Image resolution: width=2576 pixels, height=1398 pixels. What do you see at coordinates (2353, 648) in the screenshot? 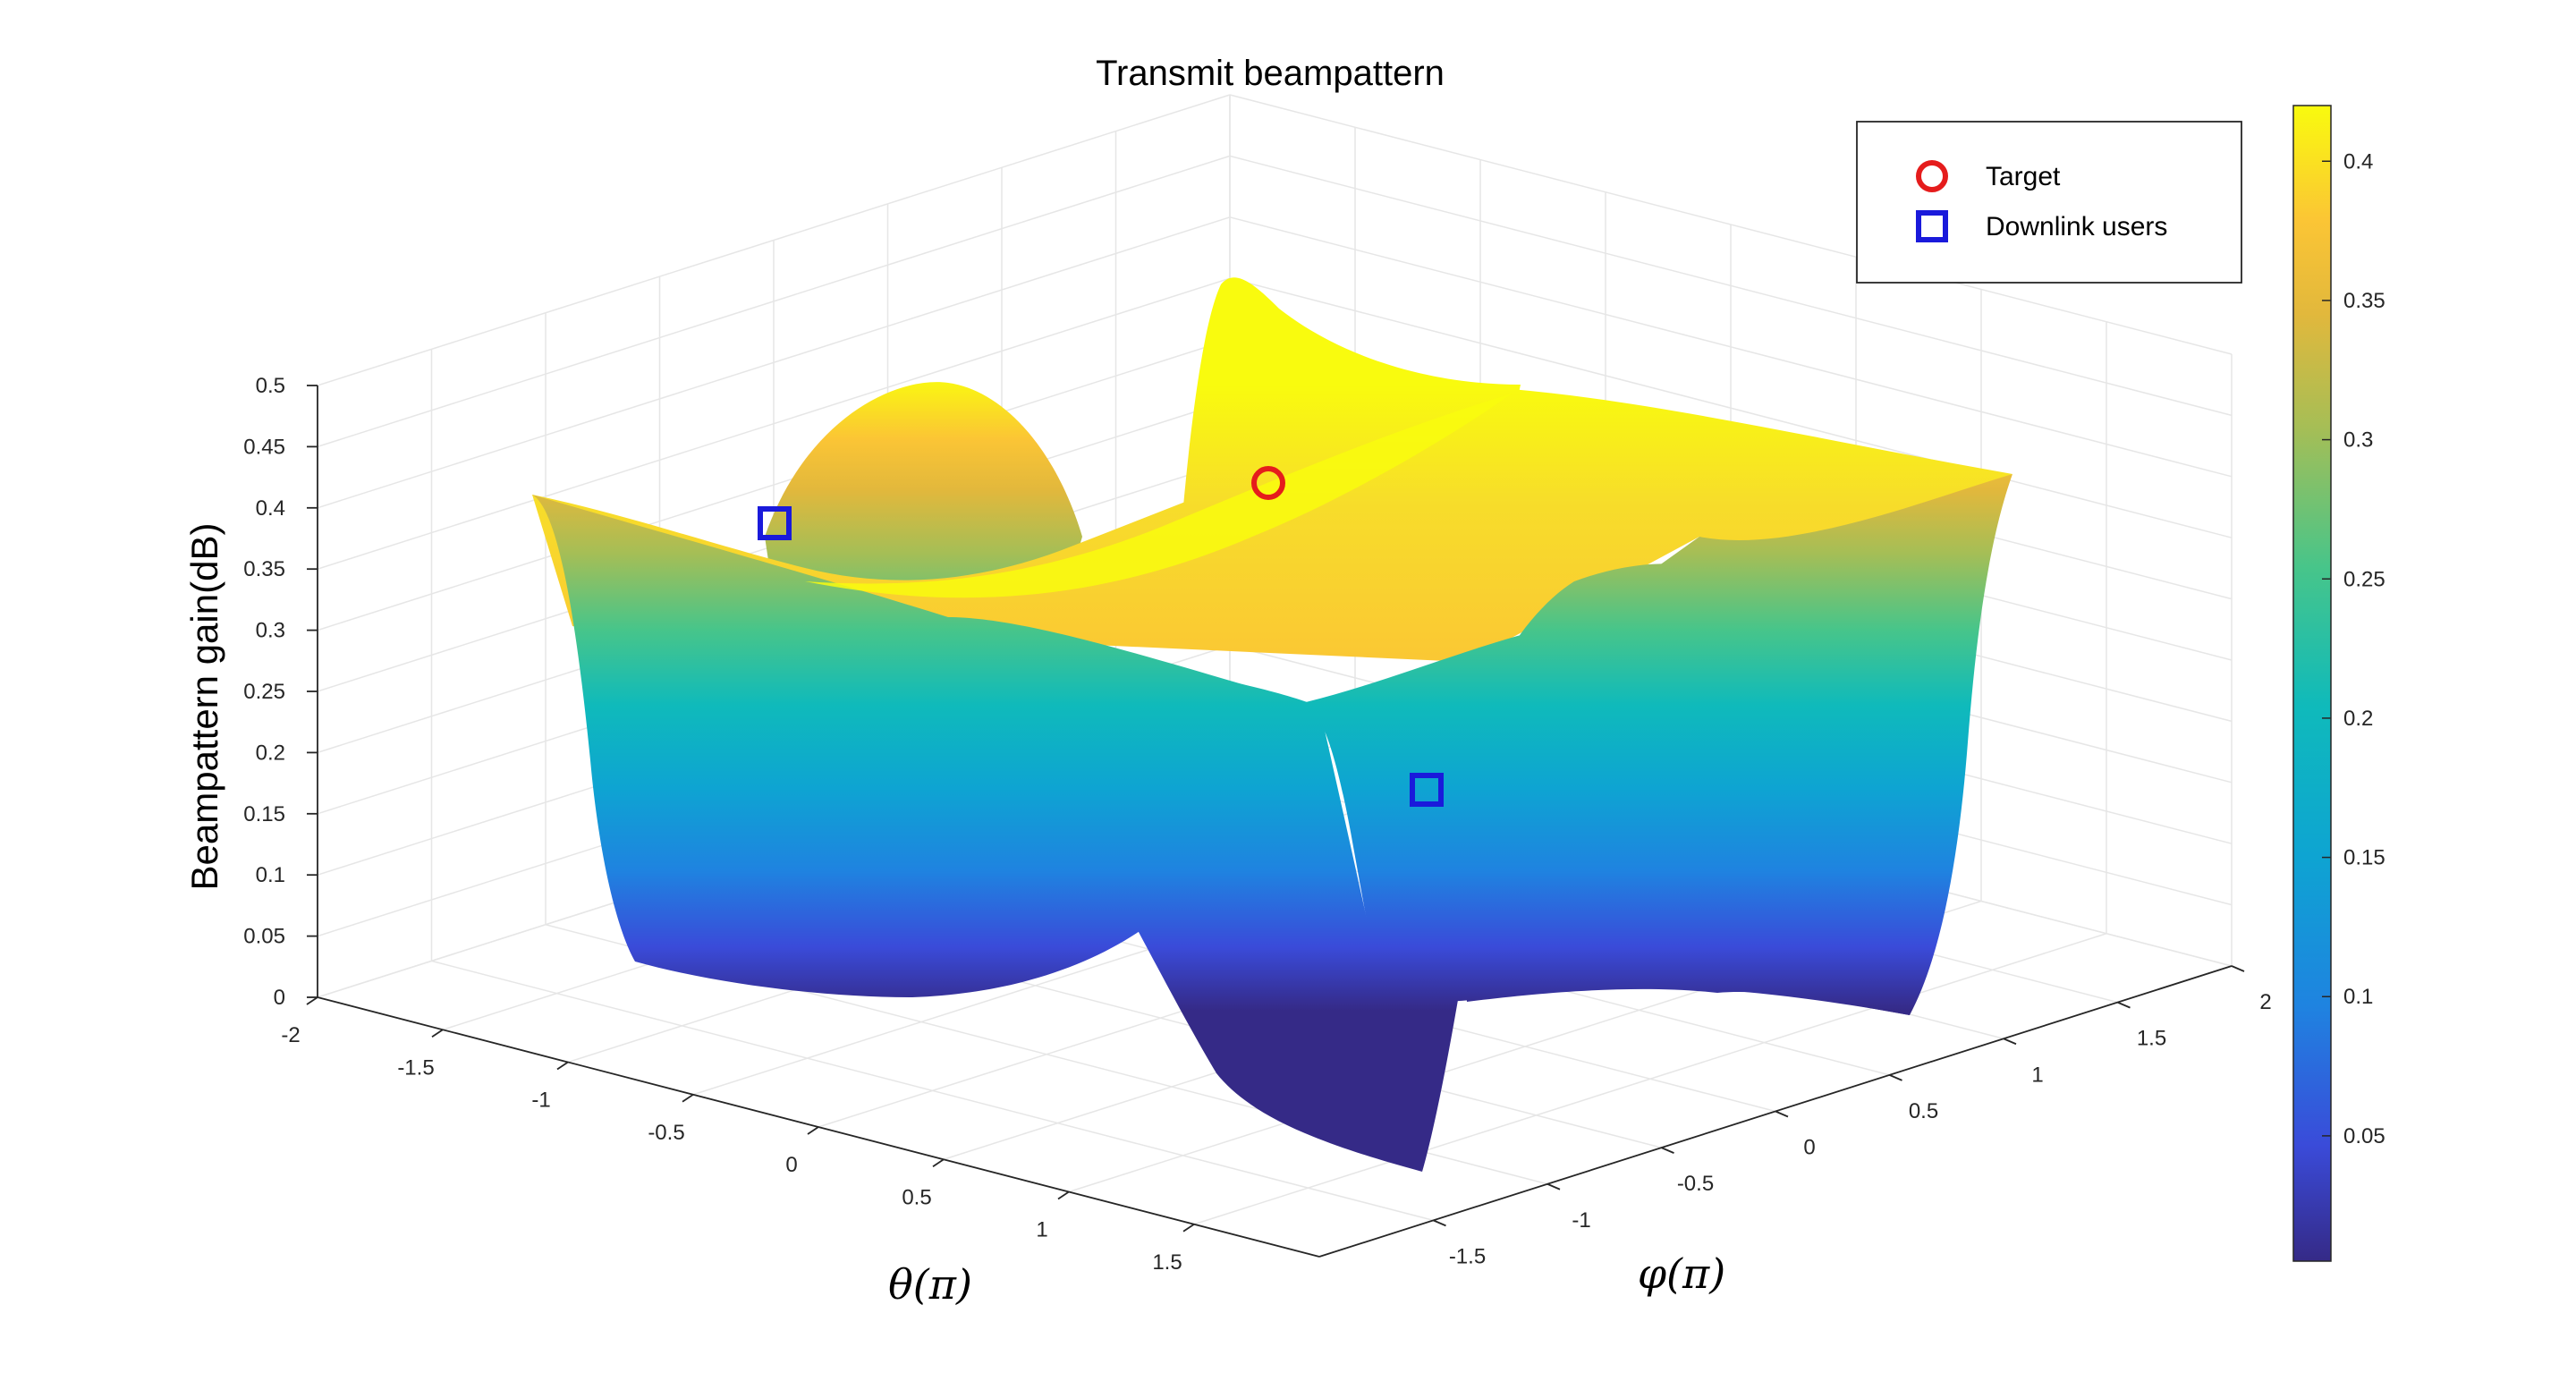
I see `colorbar-ticks: 0.05 0.1 0.15 0.2 0.25 0.3 0.35 0.4` at bounding box center [2353, 648].